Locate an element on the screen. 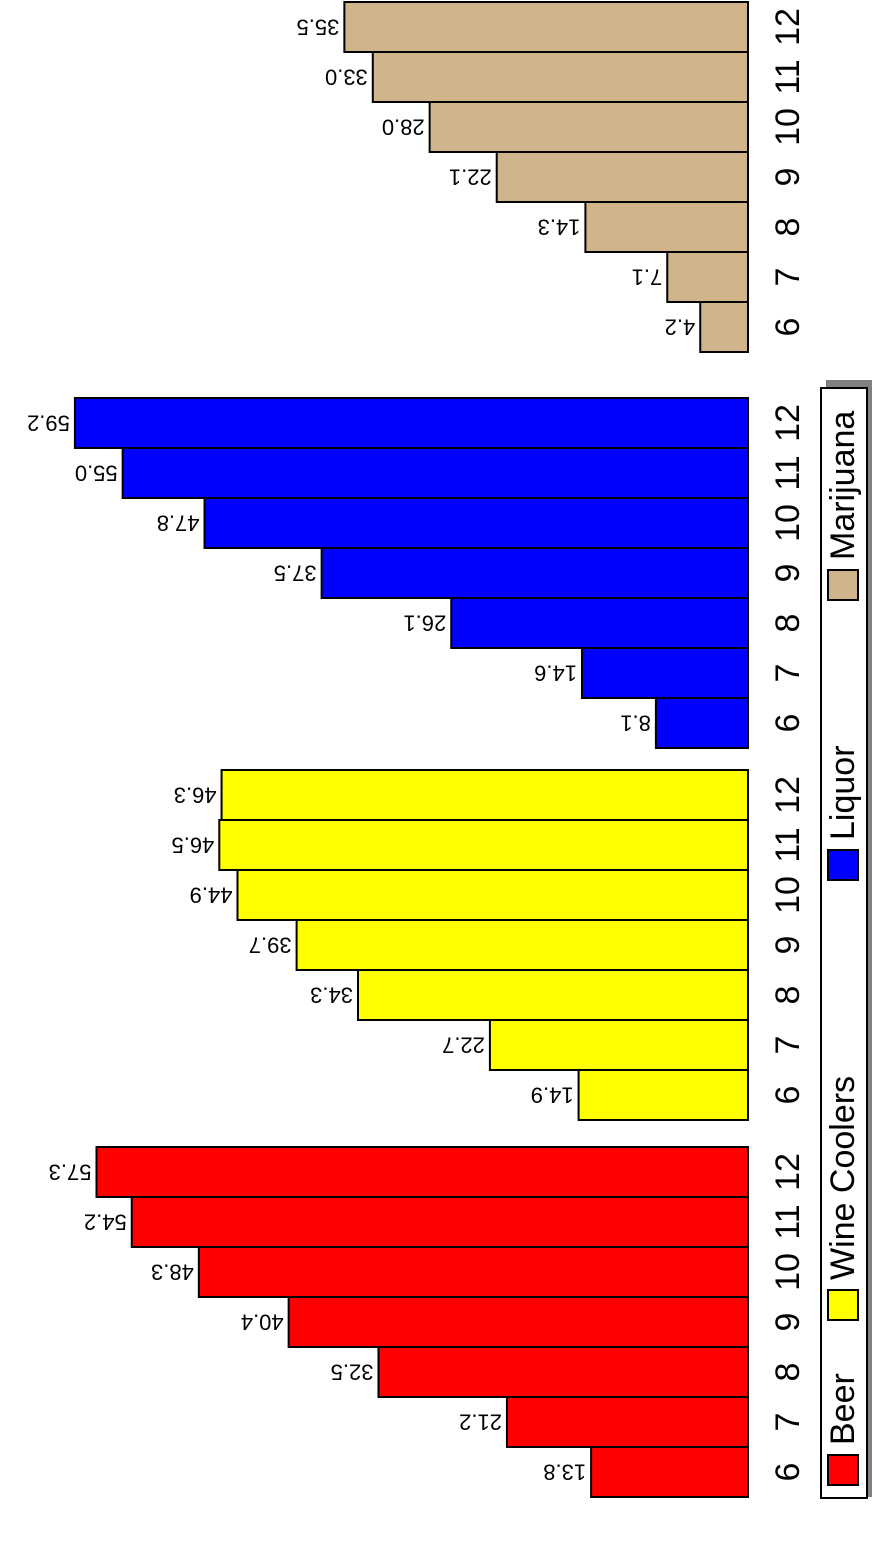  legend-label: Wine Coolers is located at coordinates (843, 1178).